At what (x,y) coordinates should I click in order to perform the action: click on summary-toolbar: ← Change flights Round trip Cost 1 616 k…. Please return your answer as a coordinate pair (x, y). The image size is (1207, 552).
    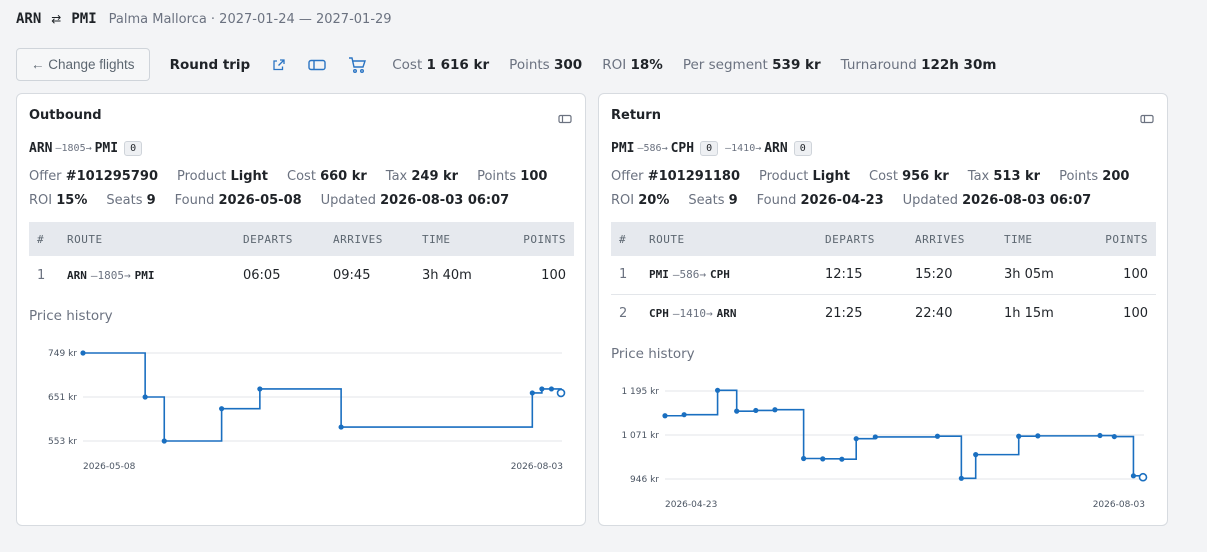
    Looking at the image, I should click on (506, 64).